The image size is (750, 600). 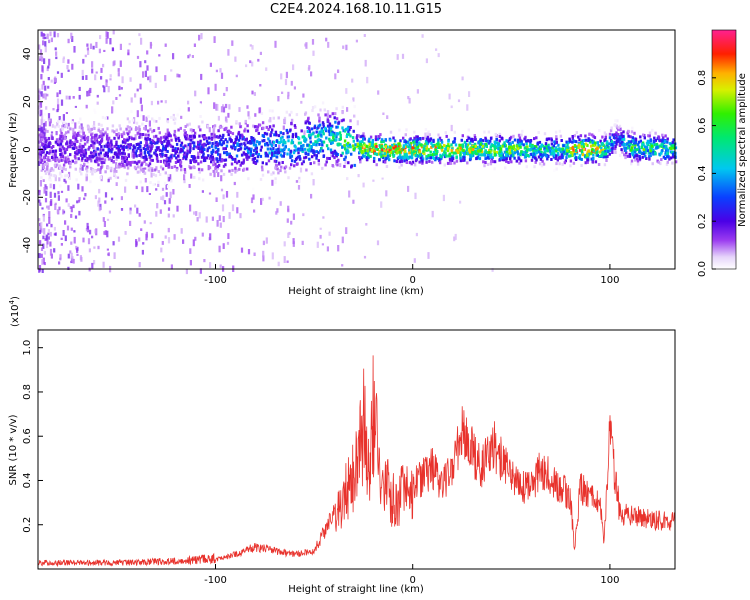 What do you see at coordinates (724, 149) in the screenshot?
I see `colorbar-gradient` at bounding box center [724, 149].